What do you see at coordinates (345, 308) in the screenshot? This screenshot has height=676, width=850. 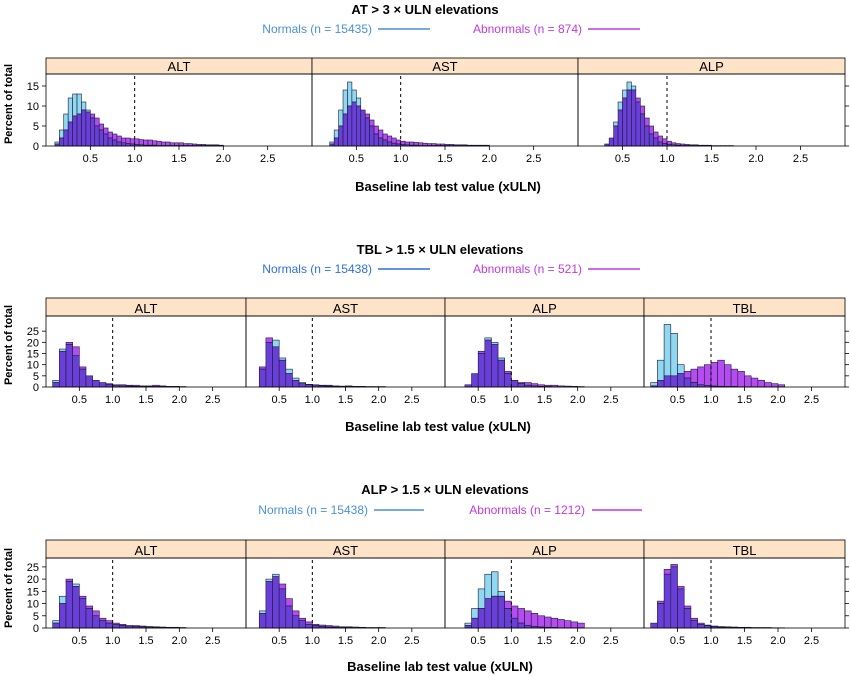 I see `panel-strip-label: AST` at bounding box center [345, 308].